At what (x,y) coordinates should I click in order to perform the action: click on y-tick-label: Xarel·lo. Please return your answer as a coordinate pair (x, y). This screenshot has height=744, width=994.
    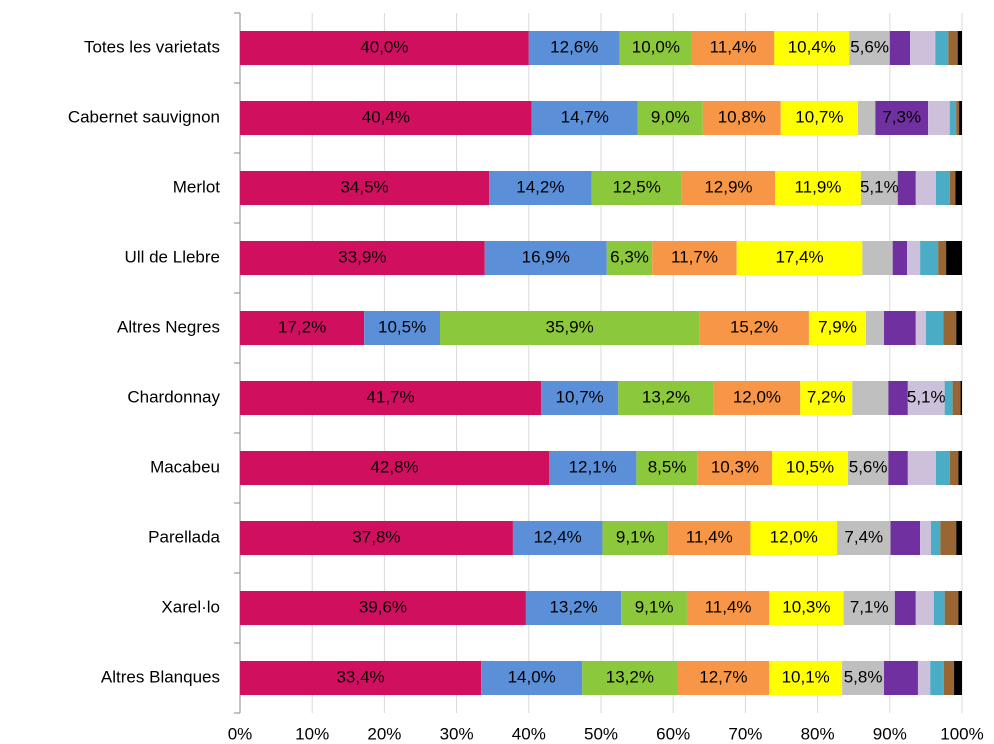
    Looking at the image, I should click on (190, 606).